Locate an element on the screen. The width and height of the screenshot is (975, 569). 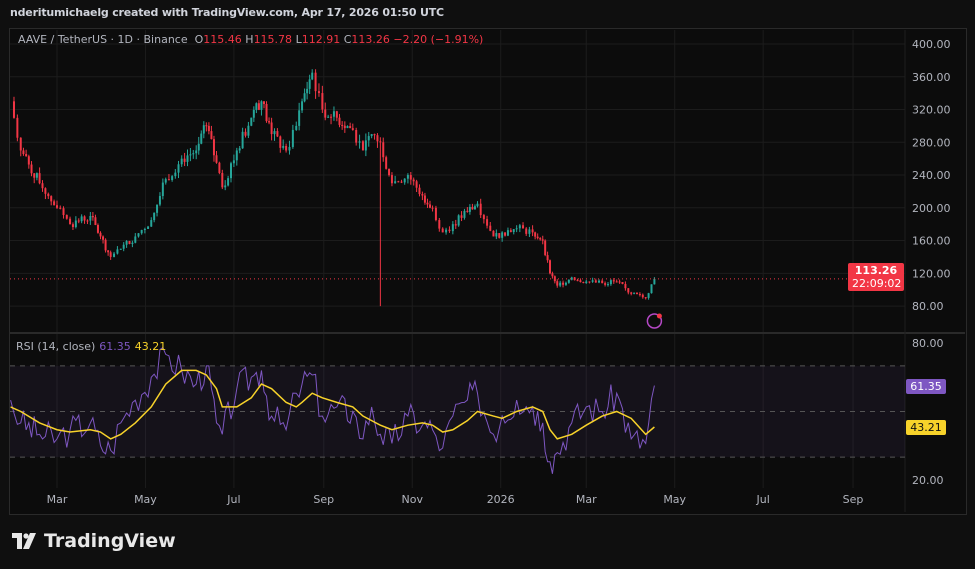
symbol-title: AAVE / TetherUS · 1D · Binance is located at coordinates (103, 39).